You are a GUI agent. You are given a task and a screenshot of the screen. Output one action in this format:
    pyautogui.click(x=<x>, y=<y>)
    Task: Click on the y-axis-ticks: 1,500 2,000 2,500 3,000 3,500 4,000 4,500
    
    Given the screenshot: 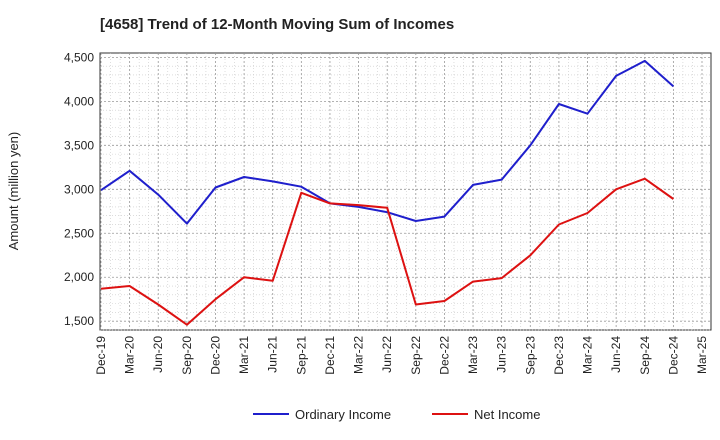 What is the action you would take?
    pyautogui.click(x=79, y=189)
    